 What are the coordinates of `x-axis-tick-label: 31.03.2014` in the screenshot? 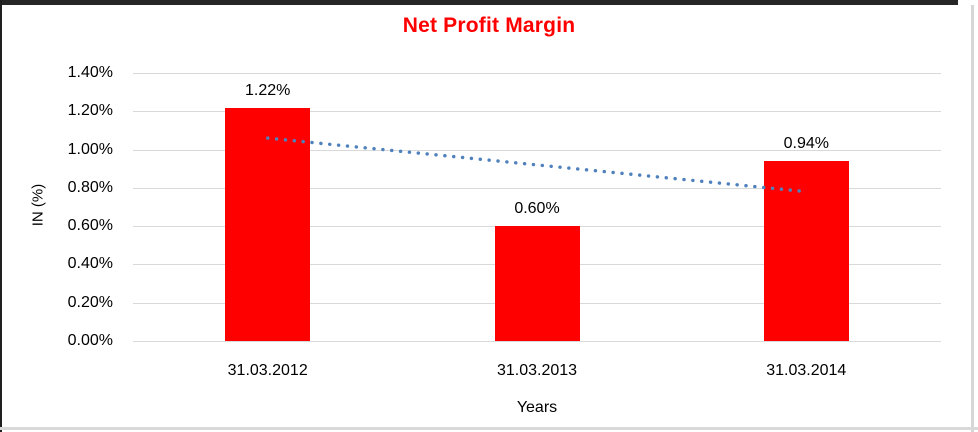 It's located at (806, 370).